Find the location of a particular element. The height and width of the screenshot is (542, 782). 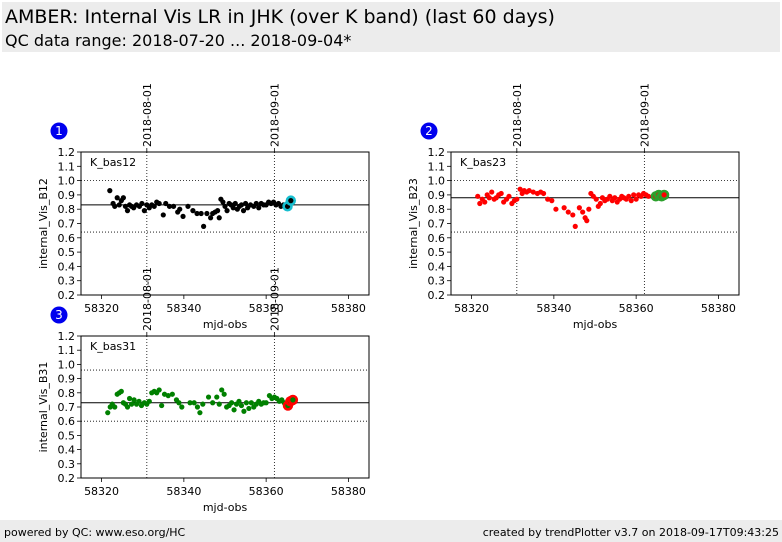

y-tick-label: 0.9 is located at coordinates (67, 379).